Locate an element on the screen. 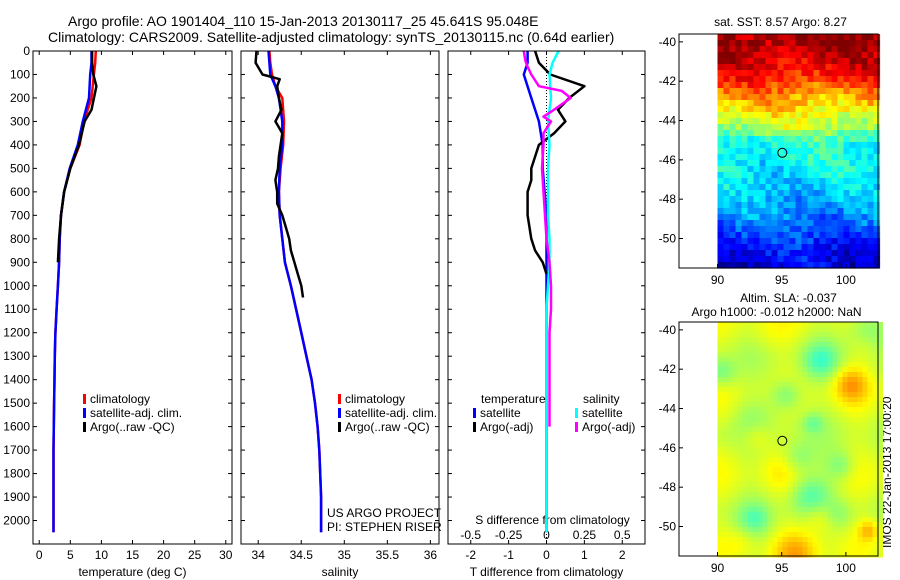 This screenshot has height=580, width=900. salinity-annotation: PI: STEPHEN RISER is located at coordinates (384, 527).